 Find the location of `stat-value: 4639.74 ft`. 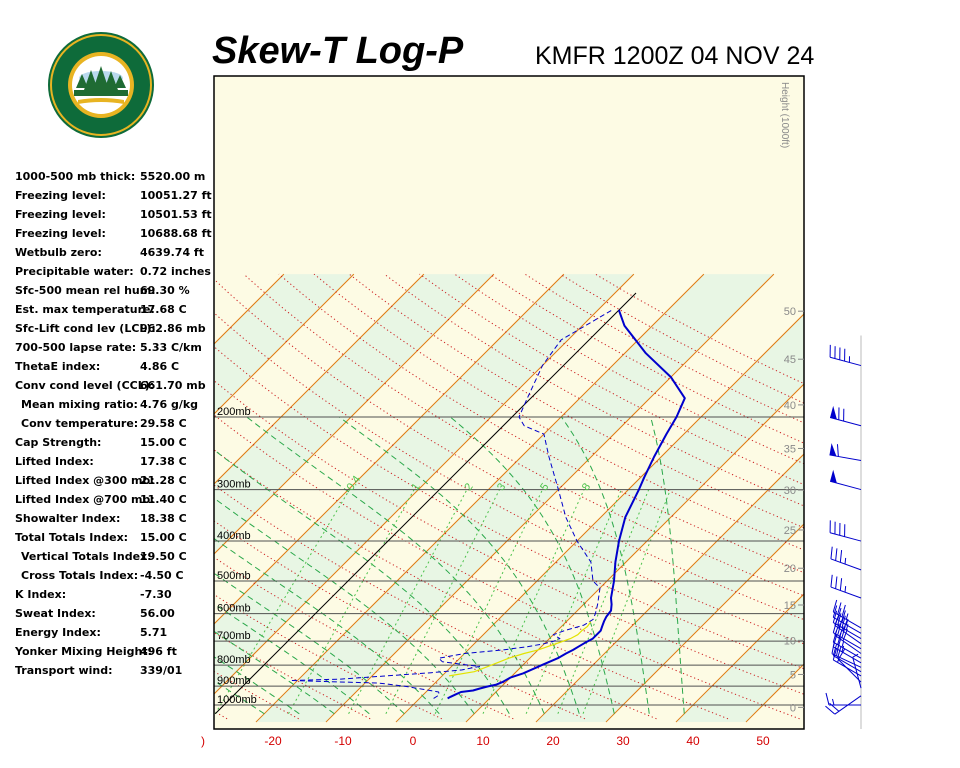

stat-value: 4639.74 ft is located at coordinates (172, 252).